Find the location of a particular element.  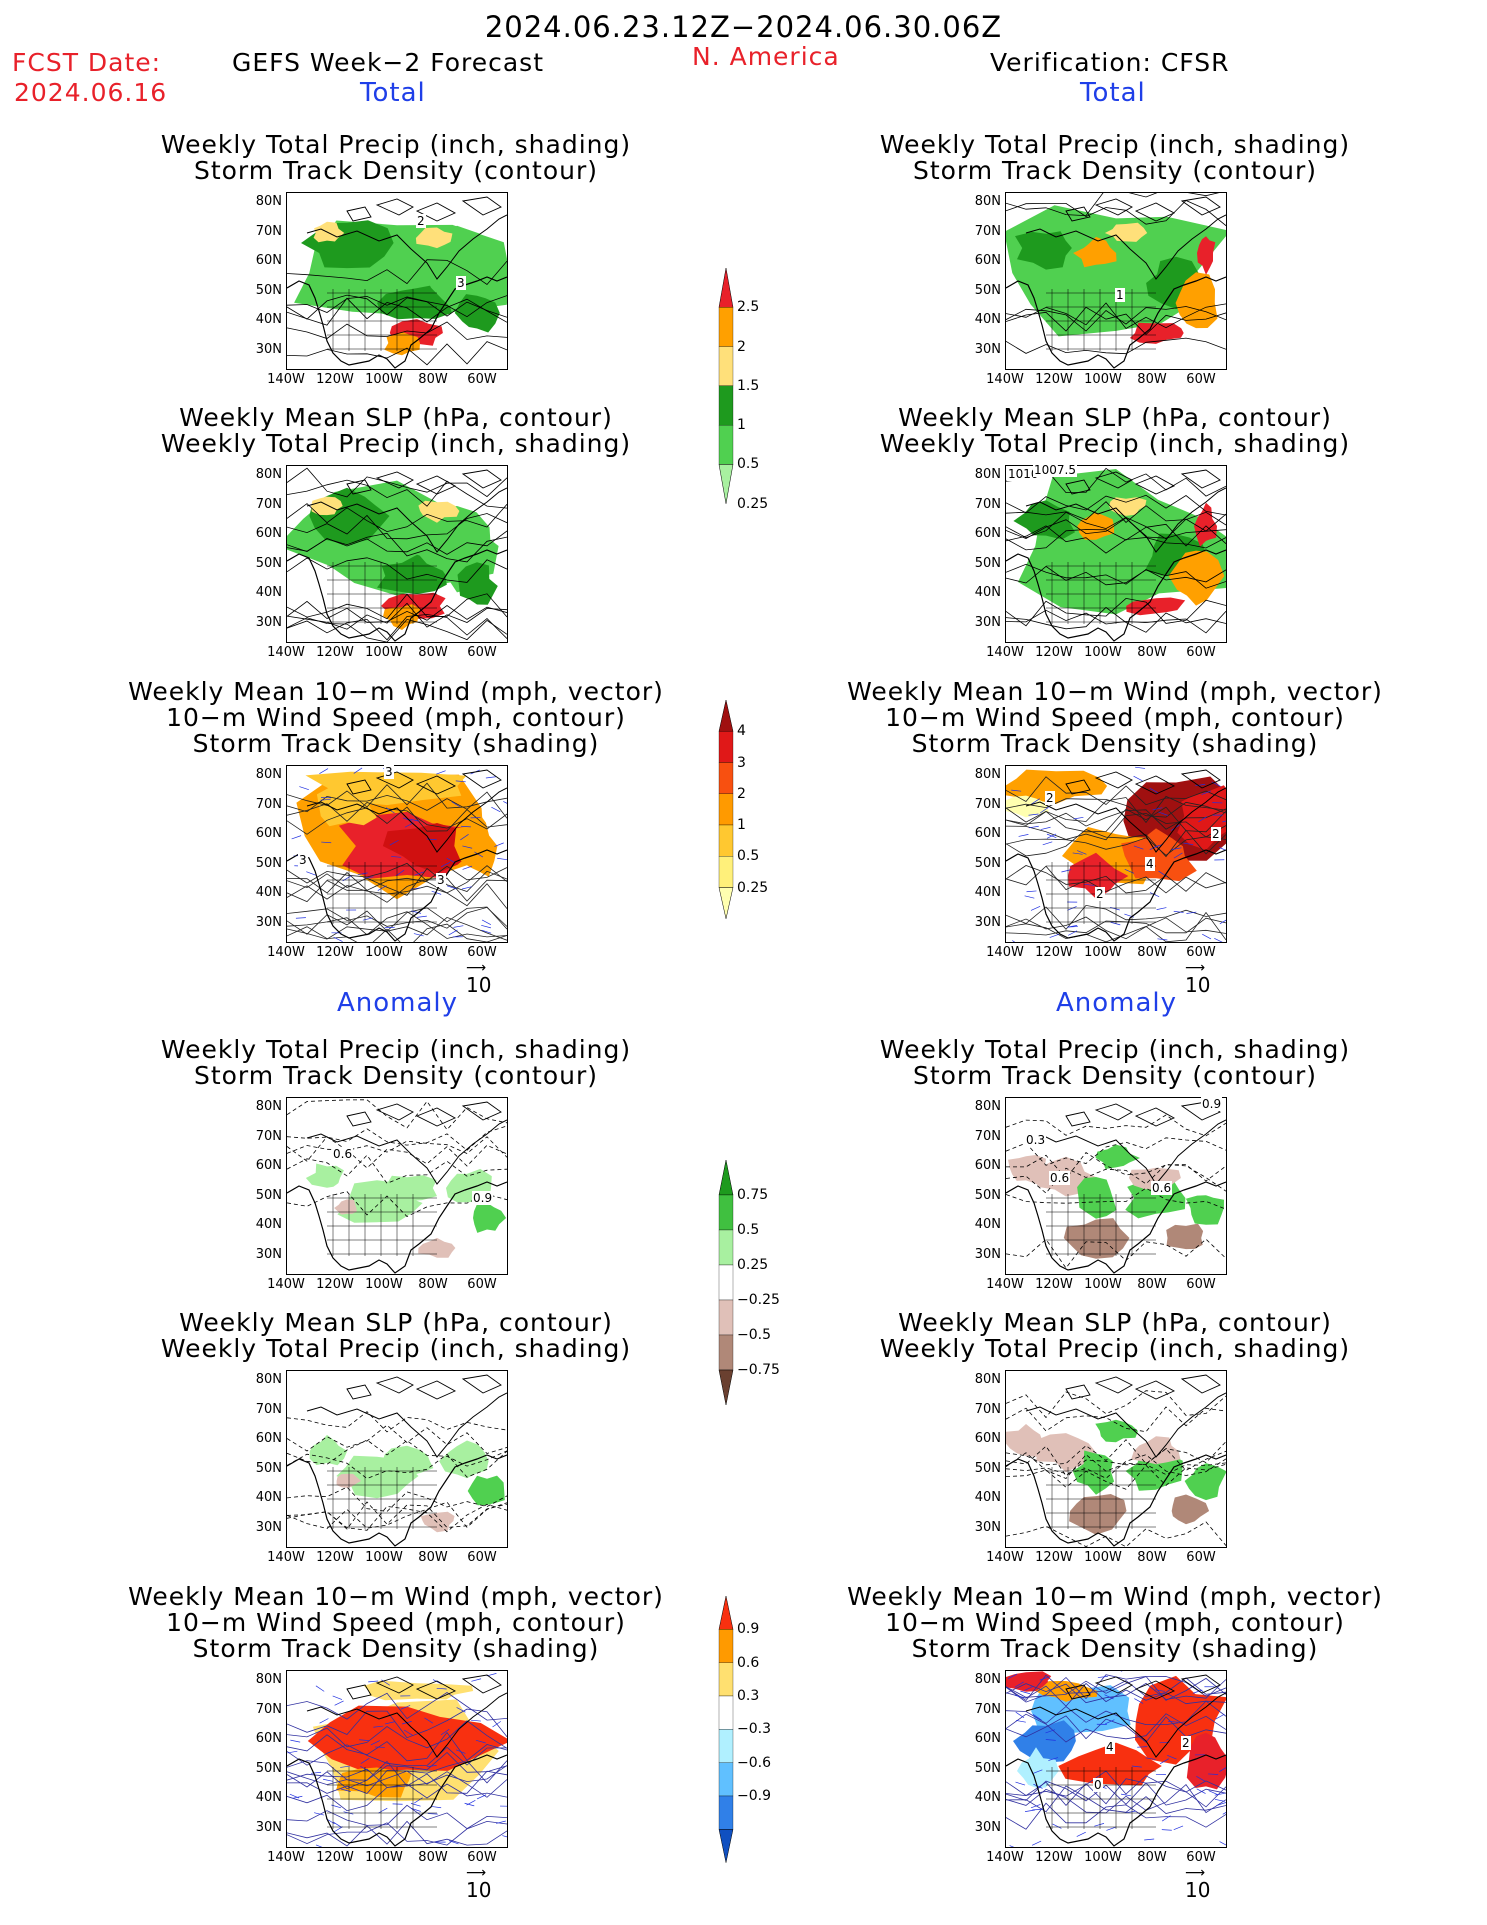

forecast-anomaly-slp-map-plot is located at coordinates (397, 1460).